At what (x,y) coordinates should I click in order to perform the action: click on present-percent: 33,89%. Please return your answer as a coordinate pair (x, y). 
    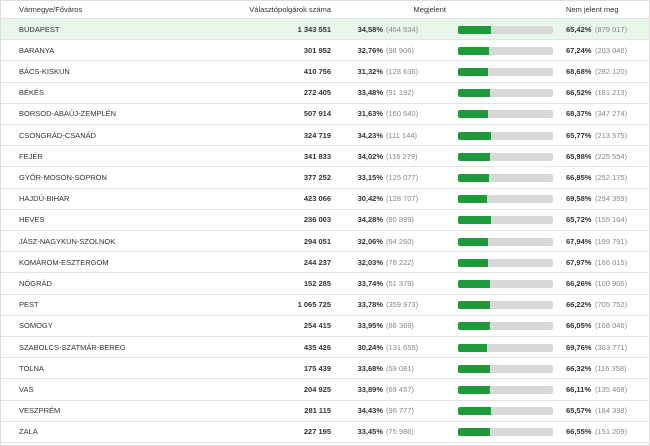
    Looking at the image, I should click on (370, 389).